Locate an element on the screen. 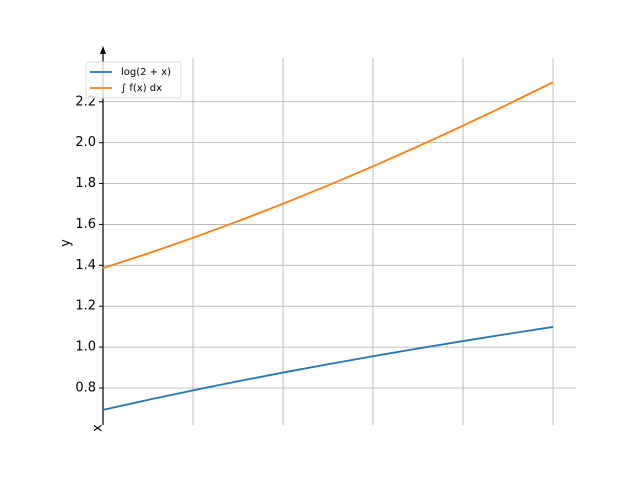 The height and width of the screenshot is (480, 640). y-axis-label: y is located at coordinates (66, 243).